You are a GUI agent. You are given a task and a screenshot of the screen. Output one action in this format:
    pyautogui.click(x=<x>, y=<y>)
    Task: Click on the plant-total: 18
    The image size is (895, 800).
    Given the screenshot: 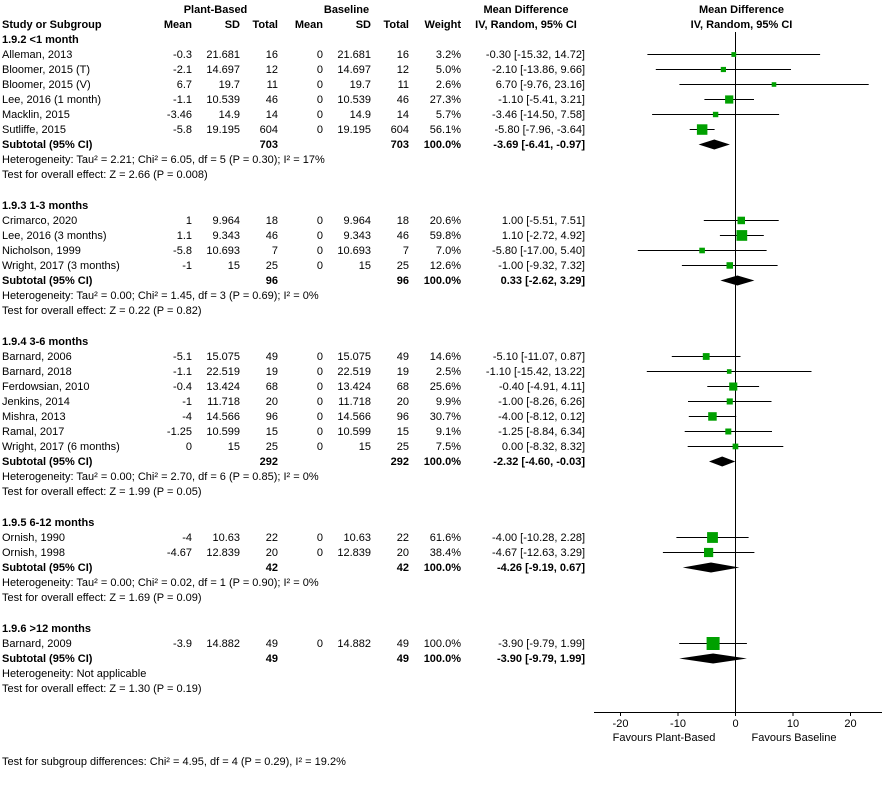 What is the action you would take?
    pyautogui.click(x=271, y=220)
    